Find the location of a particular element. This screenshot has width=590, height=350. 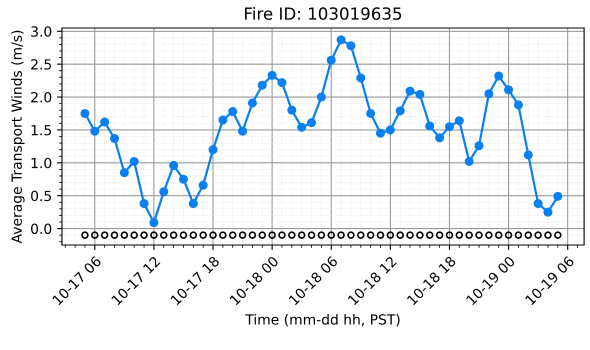

x-axis-title: Time (mm-dd hh, PST) is located at coordinates (322, 320).